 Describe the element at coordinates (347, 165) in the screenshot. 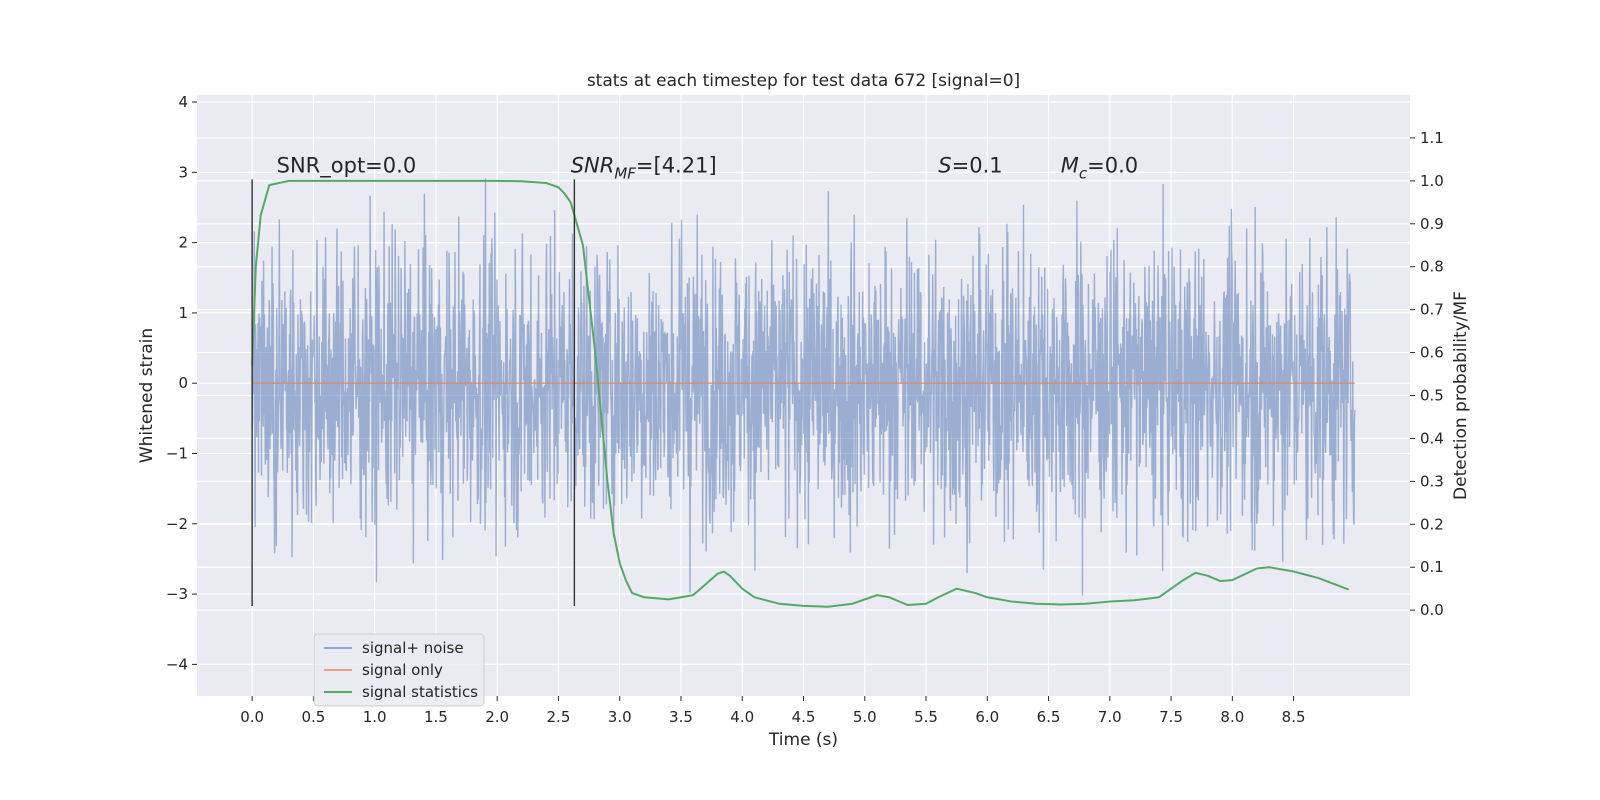

I see `annotation-text: SNR_opt=0.0` at that location.